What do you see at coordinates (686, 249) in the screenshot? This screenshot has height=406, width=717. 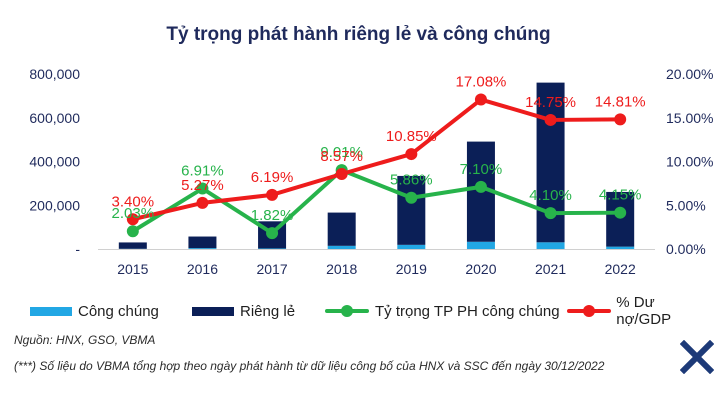 I see `y-right-tick-label: 0.00%` at bounding box center [686, 249].